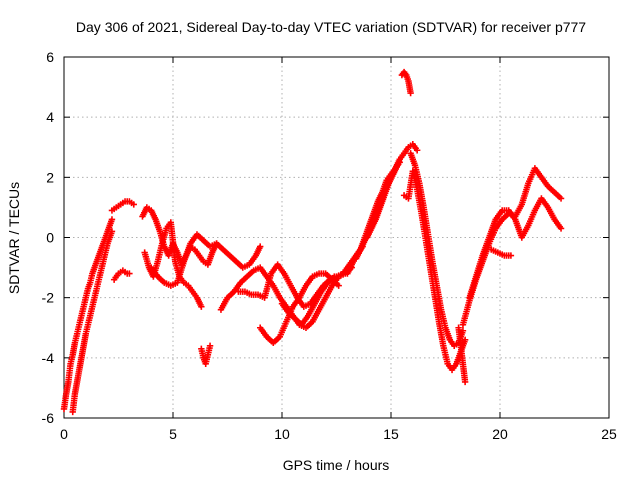 The width and height of the screenshot is (640, 480). I want to click on series-arc-rise-b, so click(92, 322).